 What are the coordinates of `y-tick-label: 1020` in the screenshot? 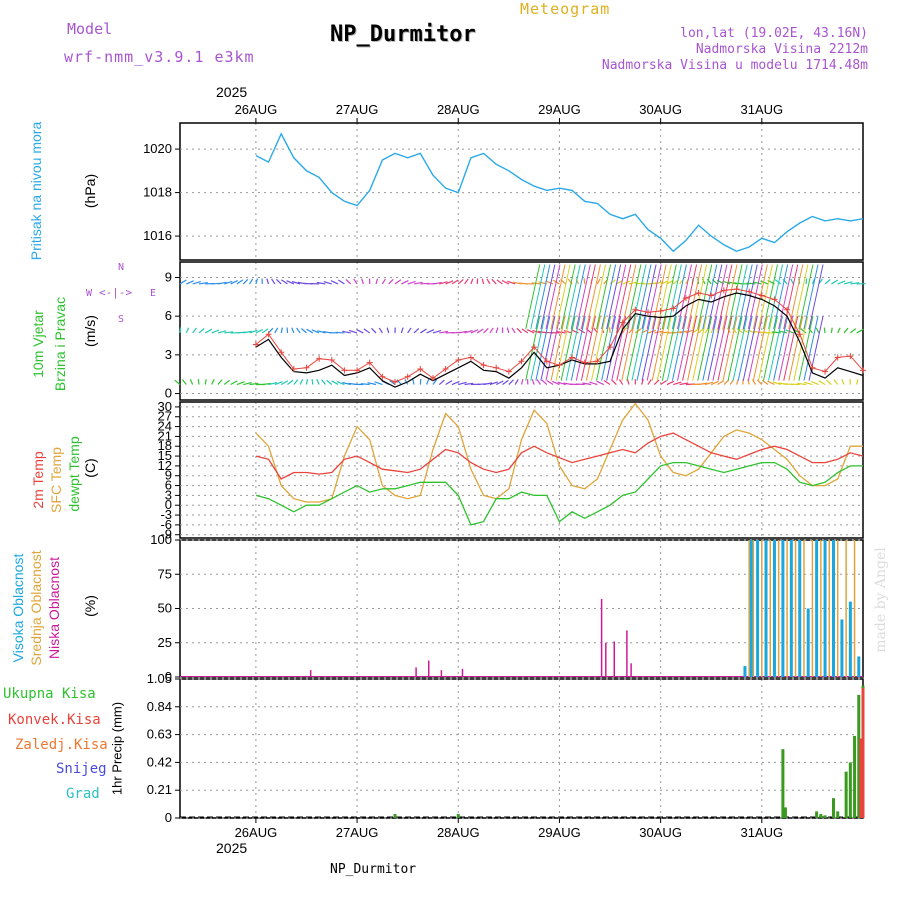 It's located at (157, 148).